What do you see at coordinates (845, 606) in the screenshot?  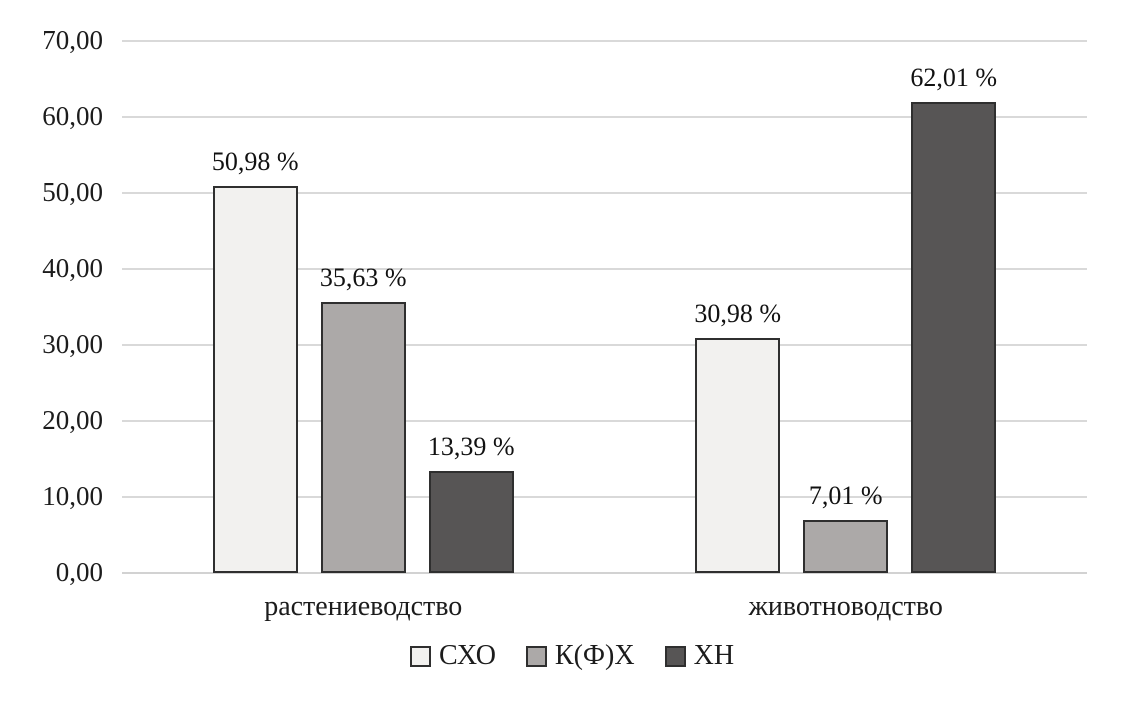 I see `x-axis-category-label: животноводство` at bounding box center [845, 606].